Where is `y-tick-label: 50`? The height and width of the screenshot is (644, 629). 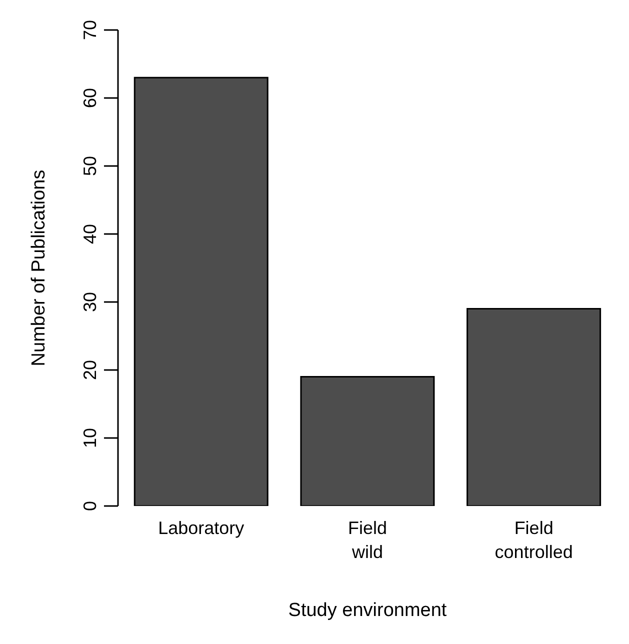 y-tick-label: 50 is located at coordinates (90, 166).